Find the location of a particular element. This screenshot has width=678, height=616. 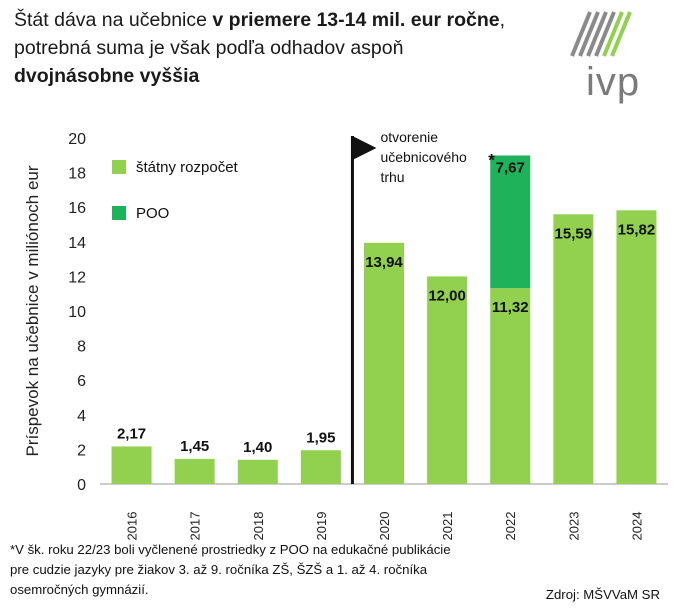

legend-label: POO is located at coordinates (152, 213).